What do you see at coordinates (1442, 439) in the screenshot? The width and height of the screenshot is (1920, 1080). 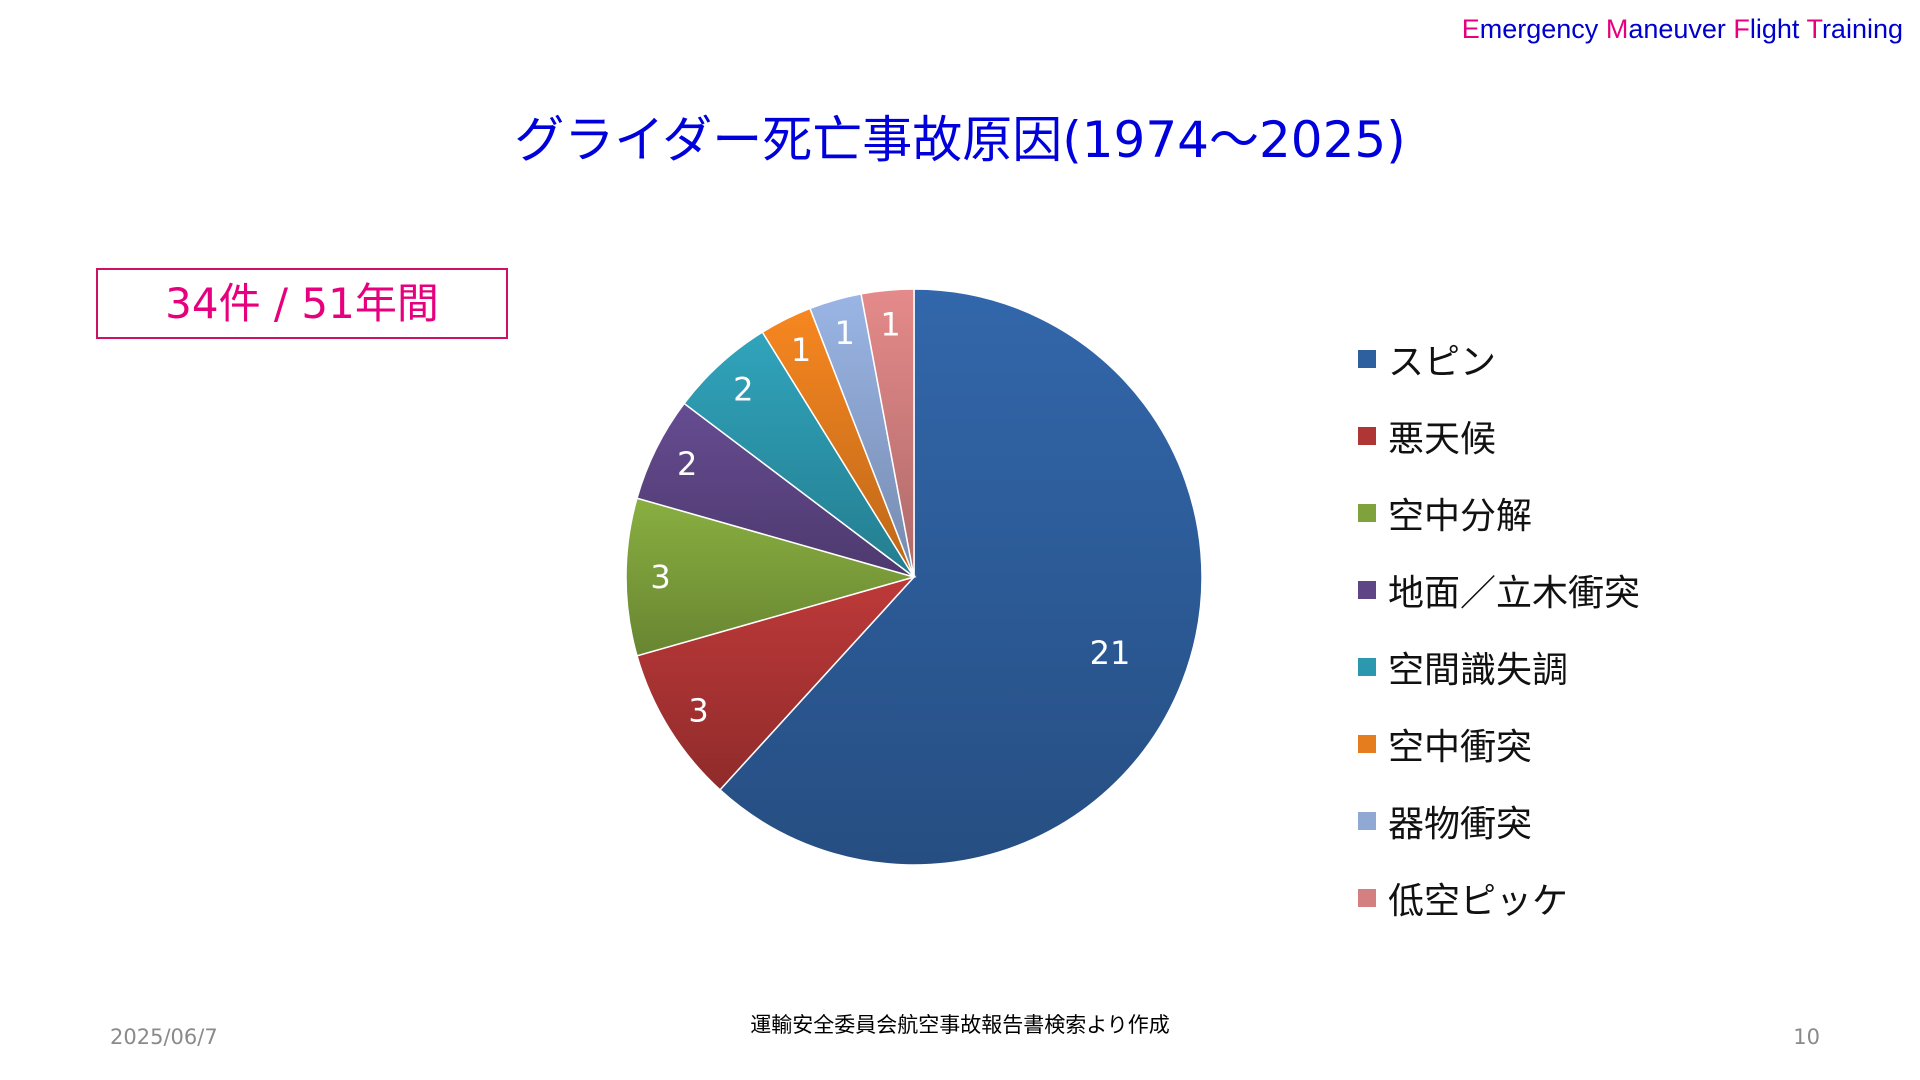 I see `legend-label: 悪天候` at bounding box center [1442, 439].